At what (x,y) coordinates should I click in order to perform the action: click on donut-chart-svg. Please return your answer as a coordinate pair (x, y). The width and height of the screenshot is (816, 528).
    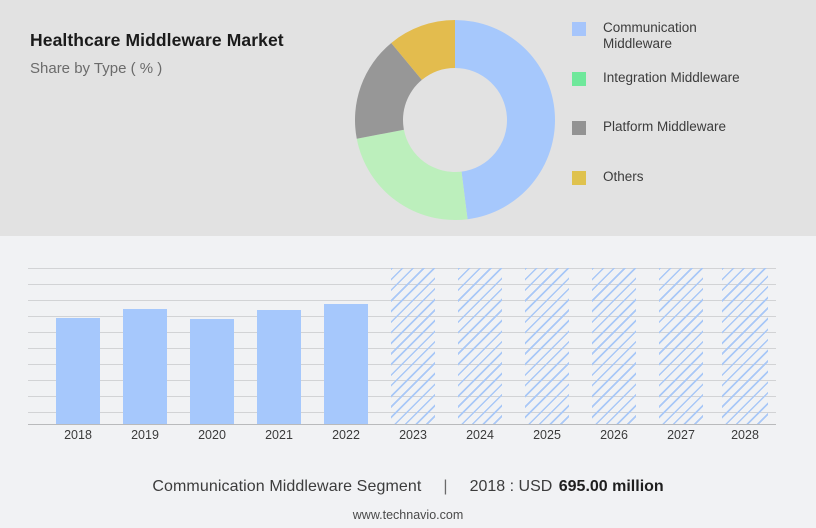
    Looking at the image, I should click on (455, 120).